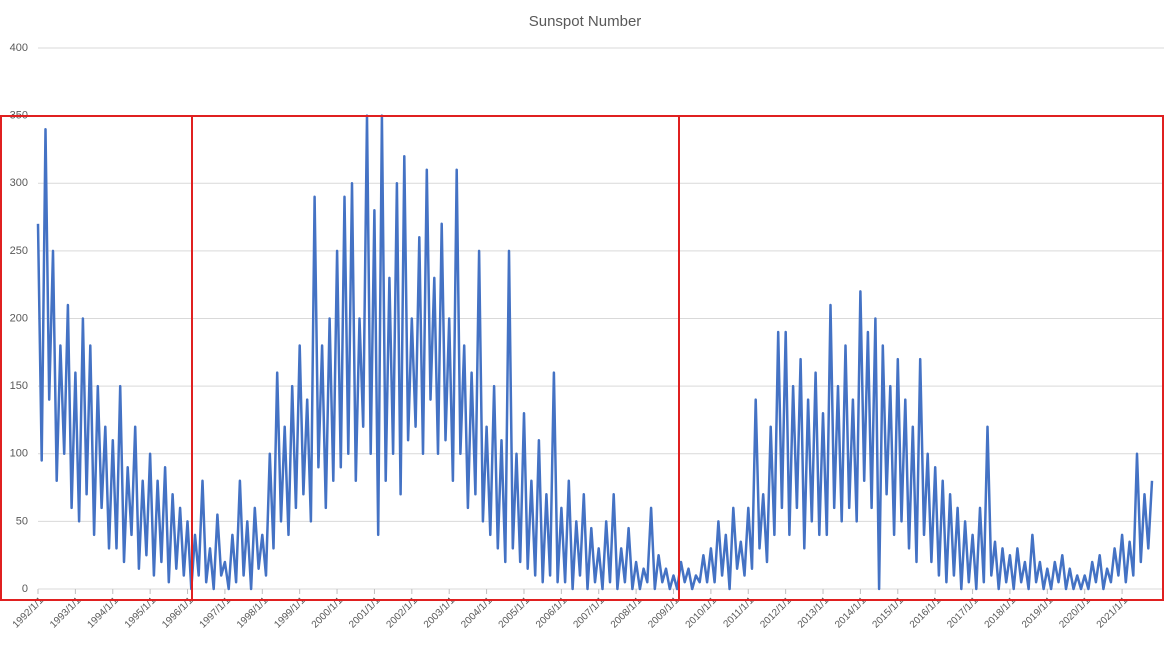 This screenshot has width=1164, height=646. Describe the element at coordinates (19, 386) in the screenshot. I see `y-tick-label: 150` at that location.